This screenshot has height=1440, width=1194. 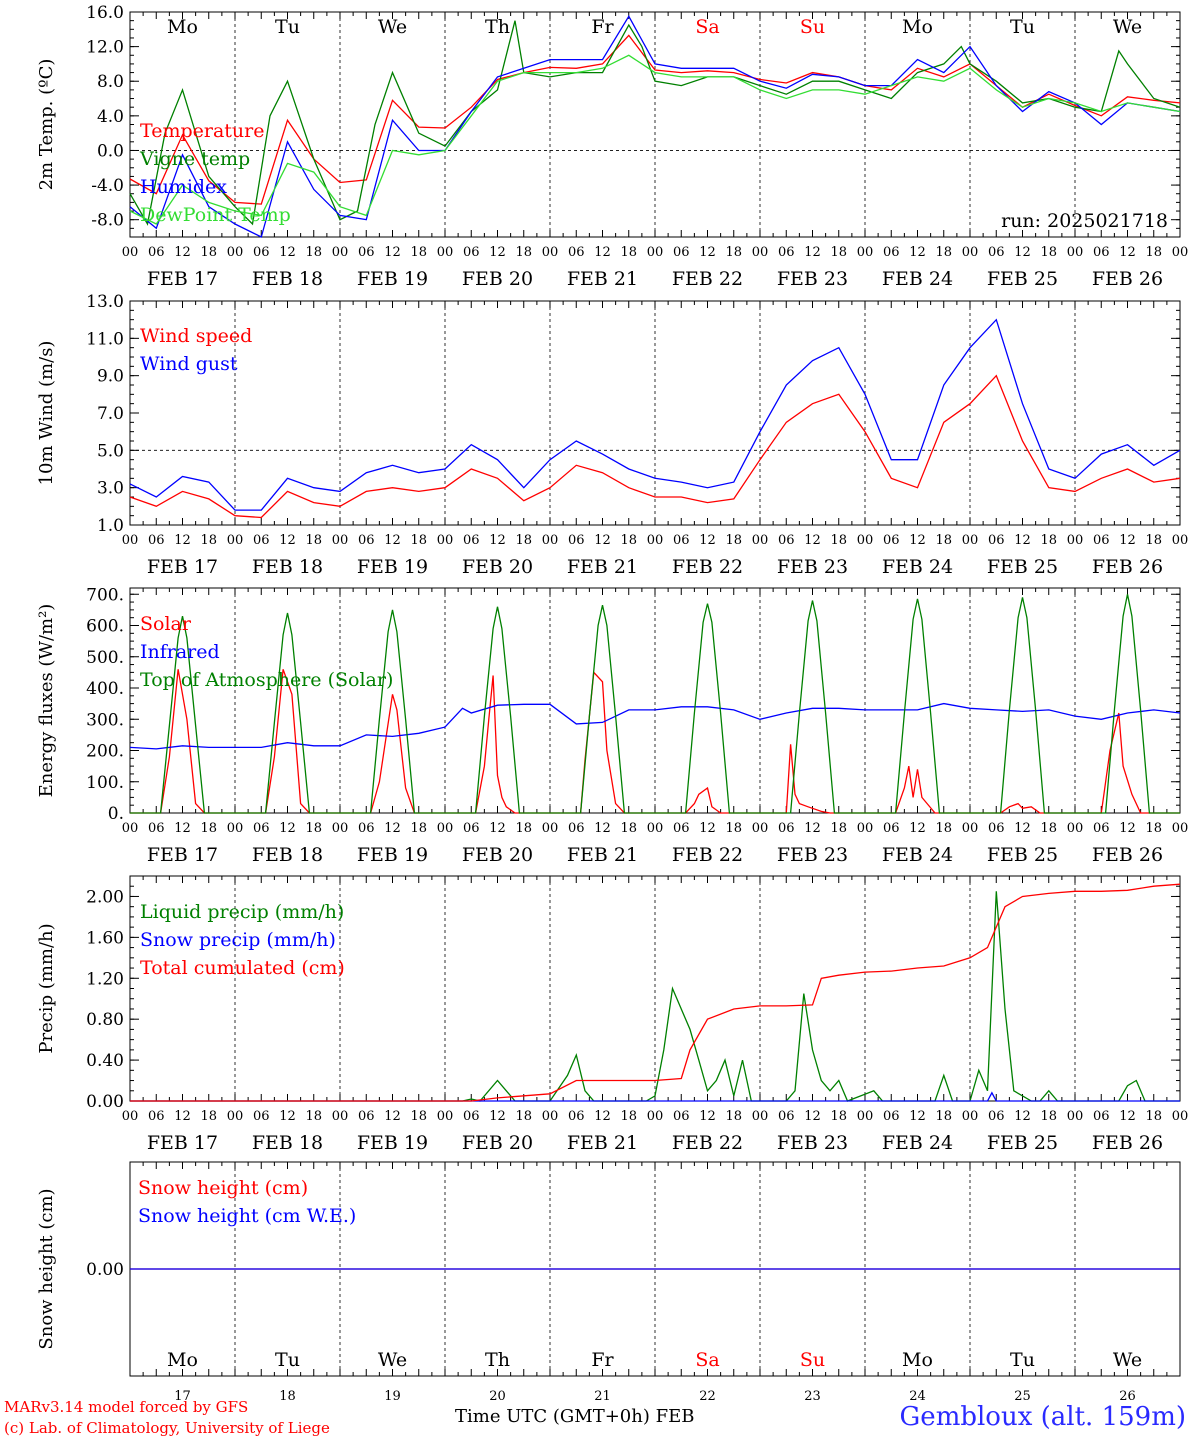 I want to click on y-axis-label: Snow height (cm), so click(x=46, y=1268).